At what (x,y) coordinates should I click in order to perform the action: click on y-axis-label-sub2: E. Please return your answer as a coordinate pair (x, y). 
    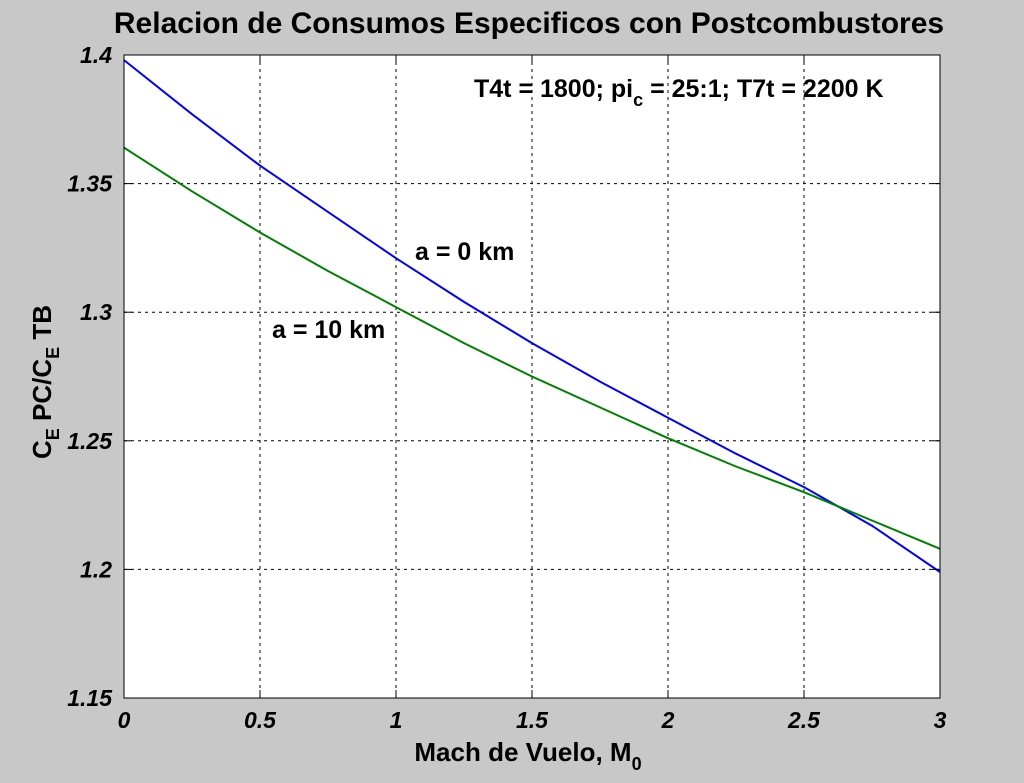
    Looking at the image, I should click on (53, 353).